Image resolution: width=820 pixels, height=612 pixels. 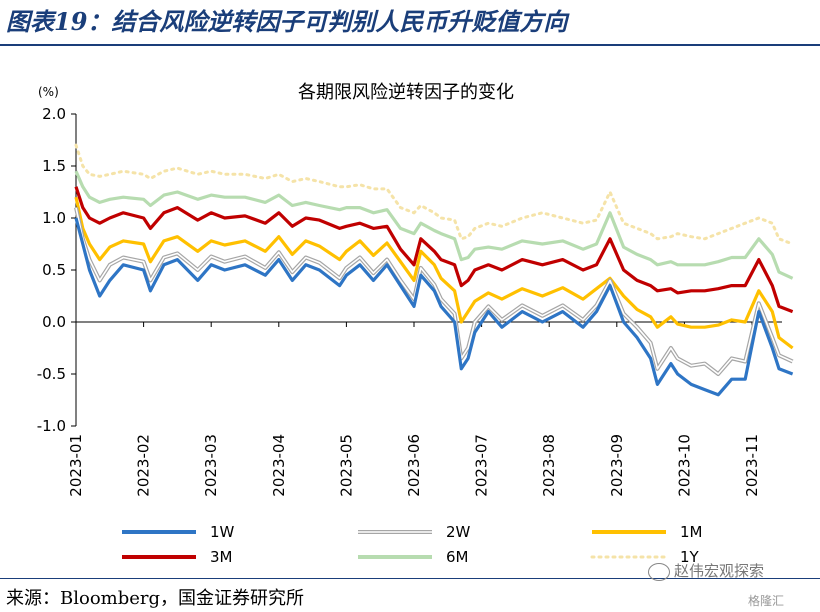 I want to click on heading-divider, so click(x=410, y=45).